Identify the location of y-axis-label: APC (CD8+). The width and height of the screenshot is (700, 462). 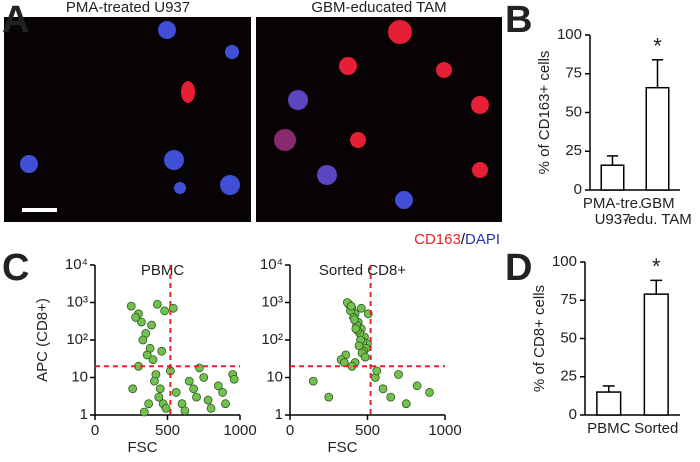
(42, 340).